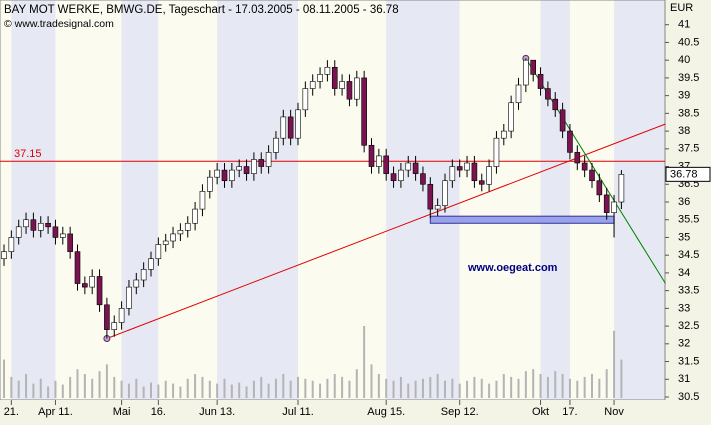 This screenshot has width=711, height=425. Describe the element at coordinates (688, 113) in the screenshot. I see `y-tick-label: 38.5` at that location.